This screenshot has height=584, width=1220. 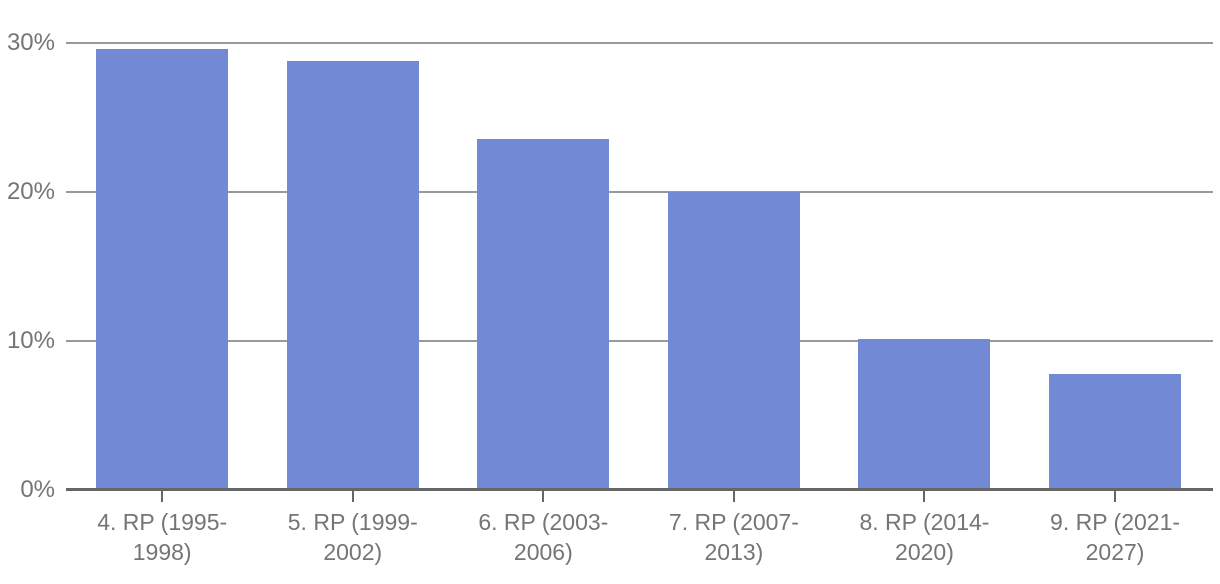 I want to click on y-axis-tick-label: 0%, so click(x=37, y=489).